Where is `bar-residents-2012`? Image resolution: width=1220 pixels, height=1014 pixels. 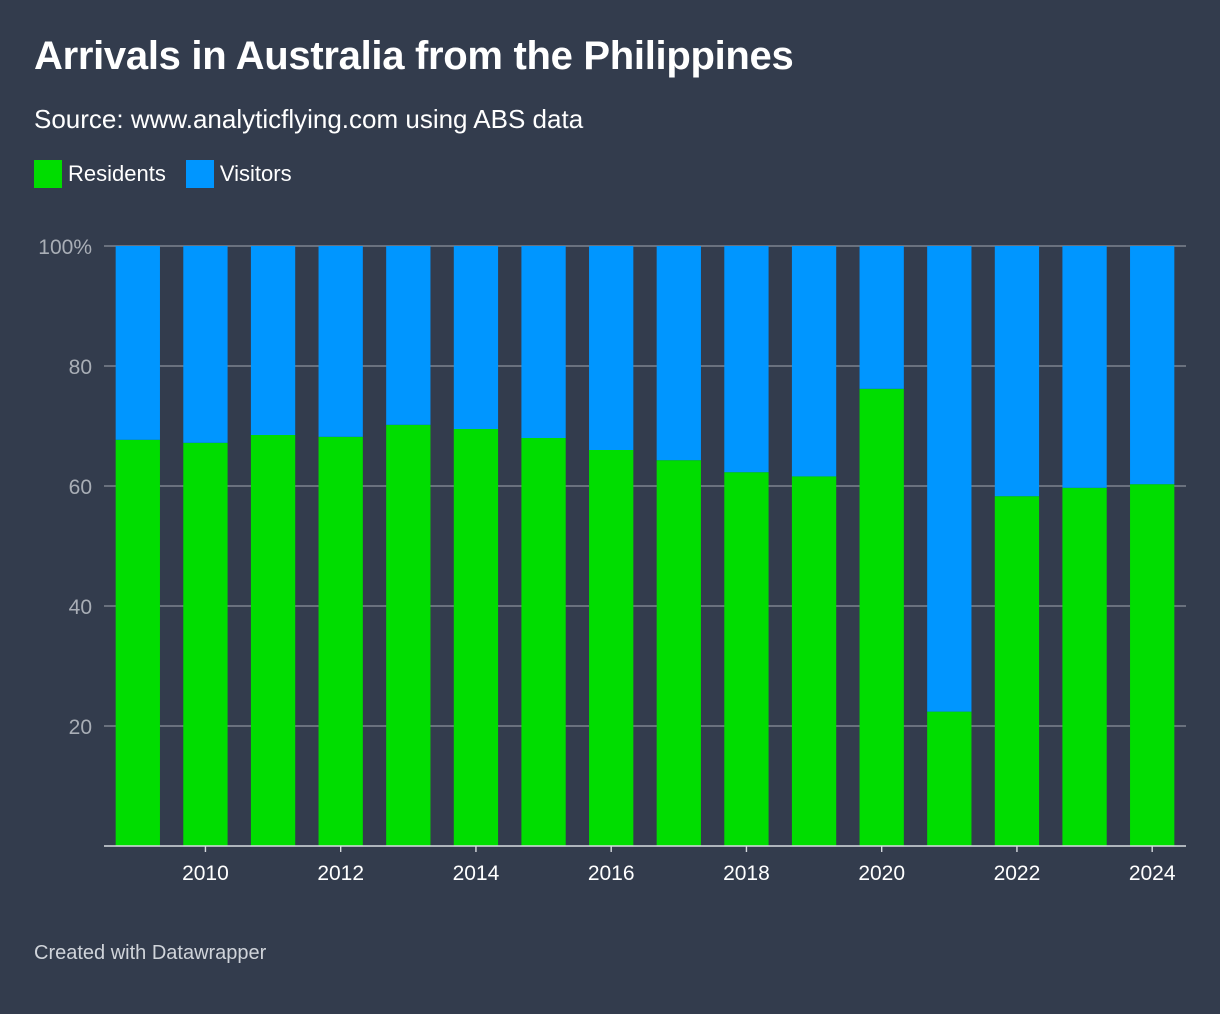
bar-residents-2012 is located at coordinates (340, 641).